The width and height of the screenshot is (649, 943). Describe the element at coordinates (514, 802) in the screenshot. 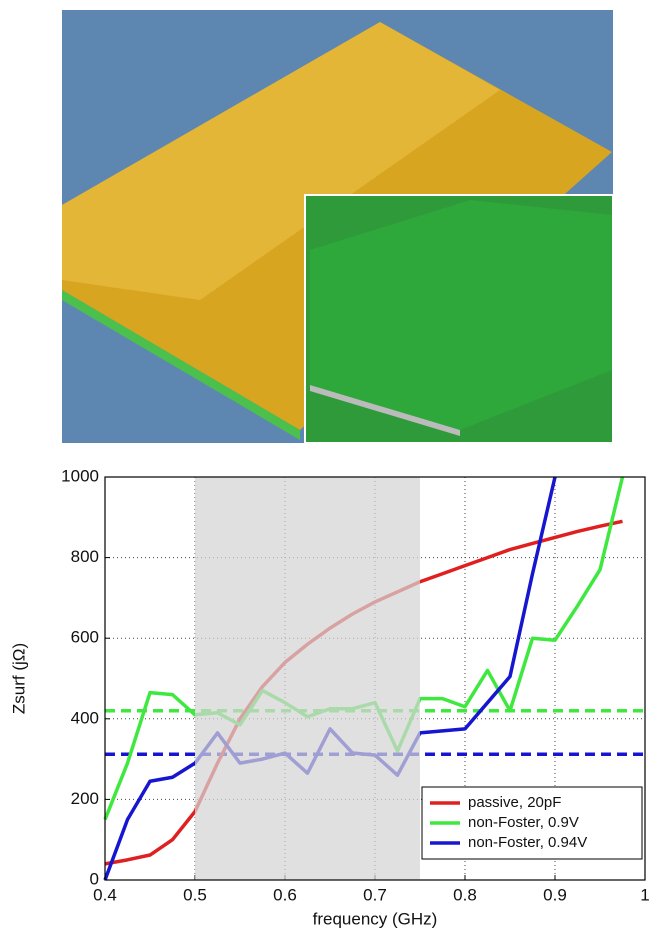

I see `legend-label: passive, 20pF` at that location.